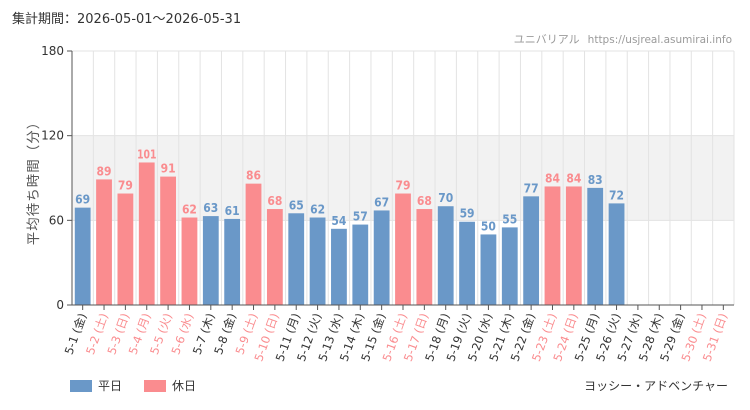  Describe the element at coordinates (467, 214) in the screenshot. I see `data-label: 59` at that location.